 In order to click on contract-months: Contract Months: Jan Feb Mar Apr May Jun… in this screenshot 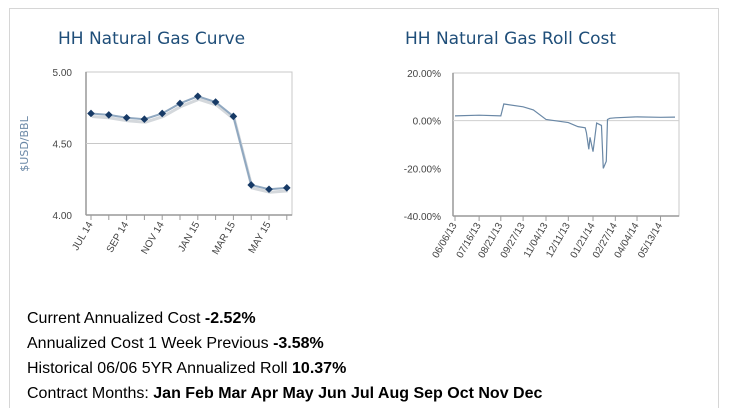, I will do `click(284, 393)`.